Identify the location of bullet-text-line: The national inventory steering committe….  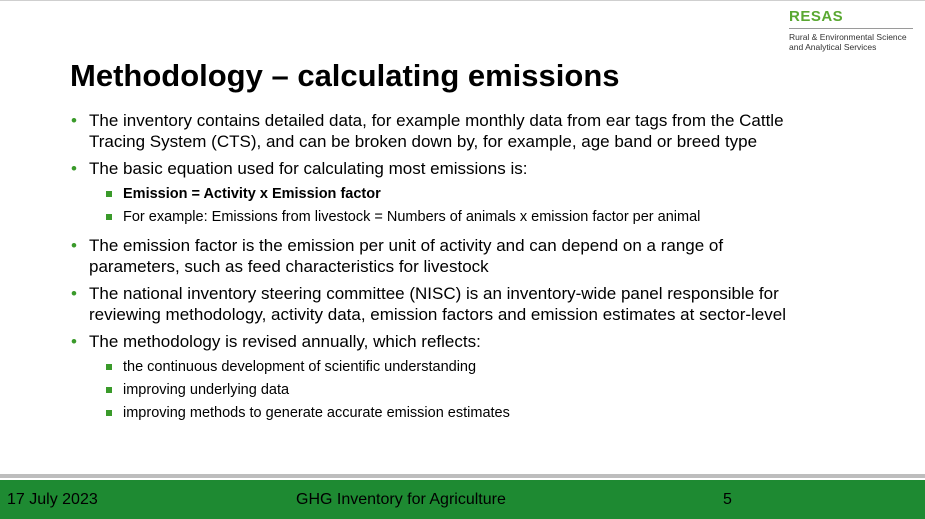
(434, 293).